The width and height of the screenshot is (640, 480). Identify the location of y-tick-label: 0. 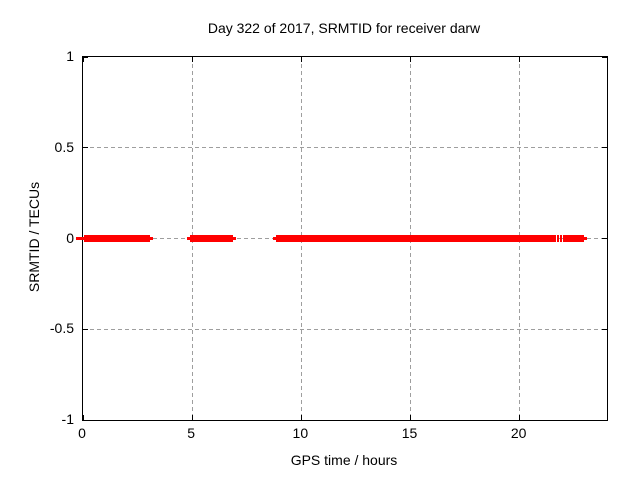
(70, 237).